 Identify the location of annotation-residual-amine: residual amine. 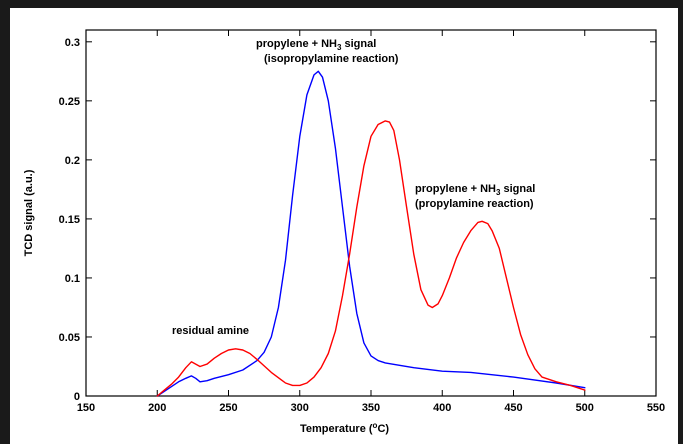
(210, 331).